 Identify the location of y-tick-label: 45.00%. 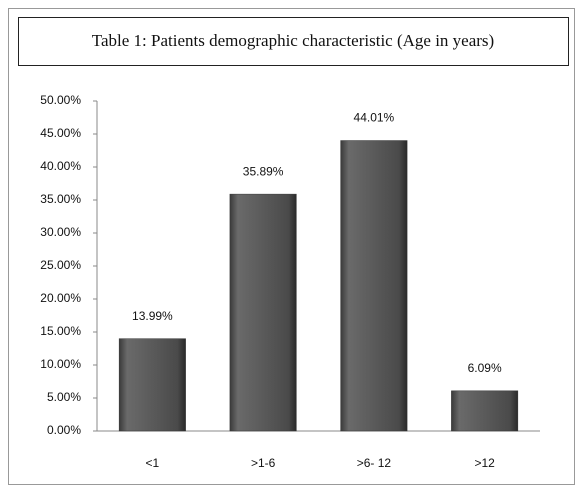
(60, 133).